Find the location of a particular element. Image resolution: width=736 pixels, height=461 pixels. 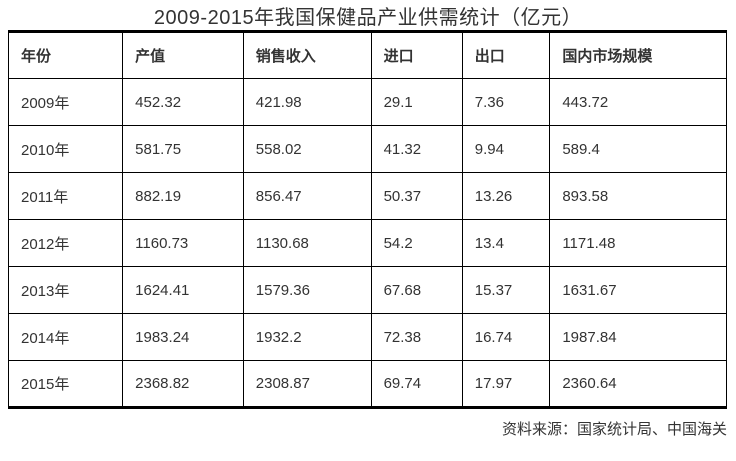

value-cell: 1987.84 is located at coordinates (638, 337).